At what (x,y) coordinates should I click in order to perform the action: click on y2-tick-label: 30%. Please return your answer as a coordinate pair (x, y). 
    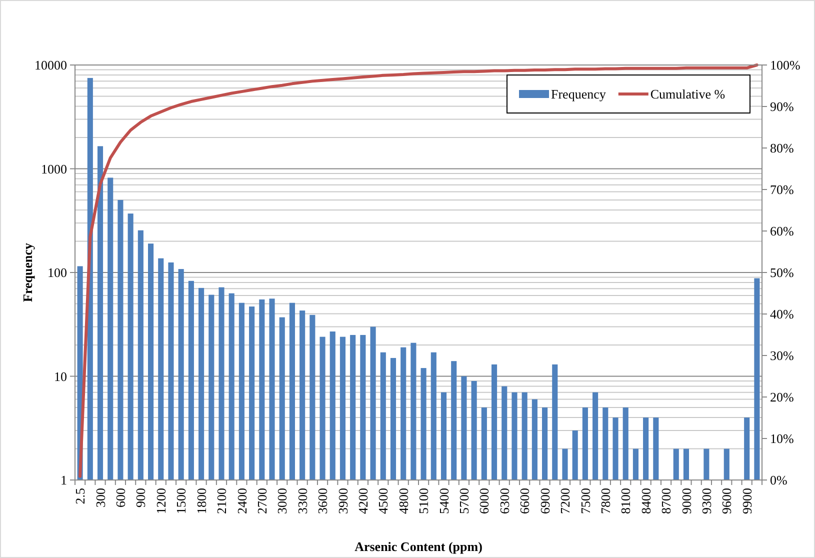
    Looking at the image, I should click on (782, 356).